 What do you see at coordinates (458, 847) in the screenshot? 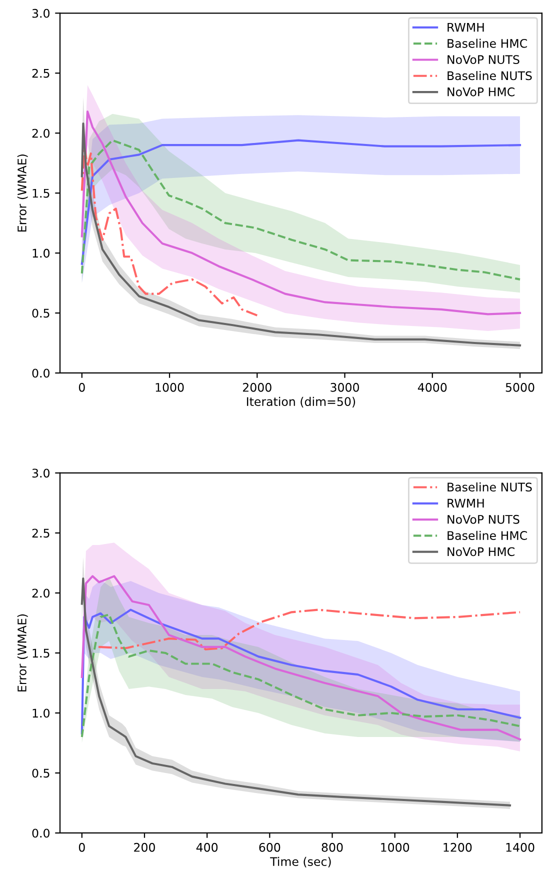
I see `x-tick-label: 1200` at bounding box center [458, 847].